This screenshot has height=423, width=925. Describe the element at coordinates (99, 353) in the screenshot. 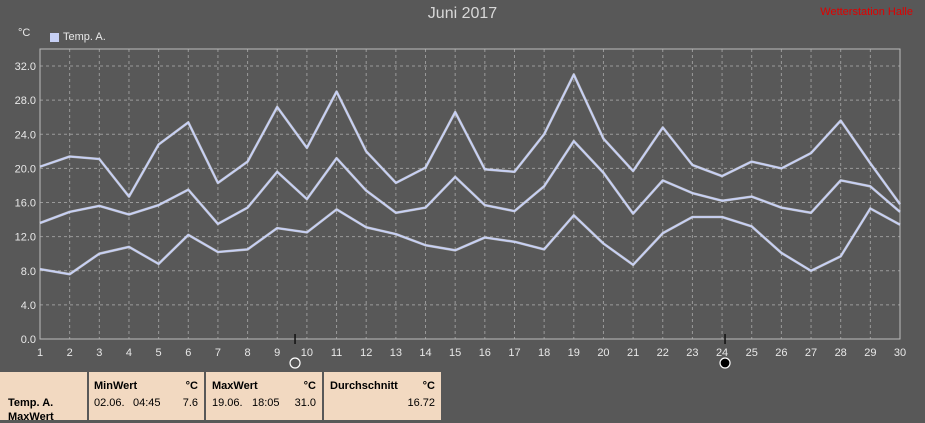

I see `x-tick-label: 3` at that location.